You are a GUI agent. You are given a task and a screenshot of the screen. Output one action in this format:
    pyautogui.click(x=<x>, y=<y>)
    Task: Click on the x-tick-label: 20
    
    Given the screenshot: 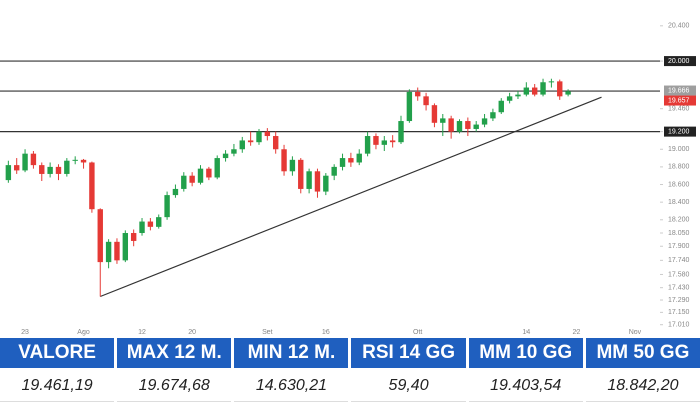 What is the action you would take?
    pyautogui.click(x=192, y=332)
    